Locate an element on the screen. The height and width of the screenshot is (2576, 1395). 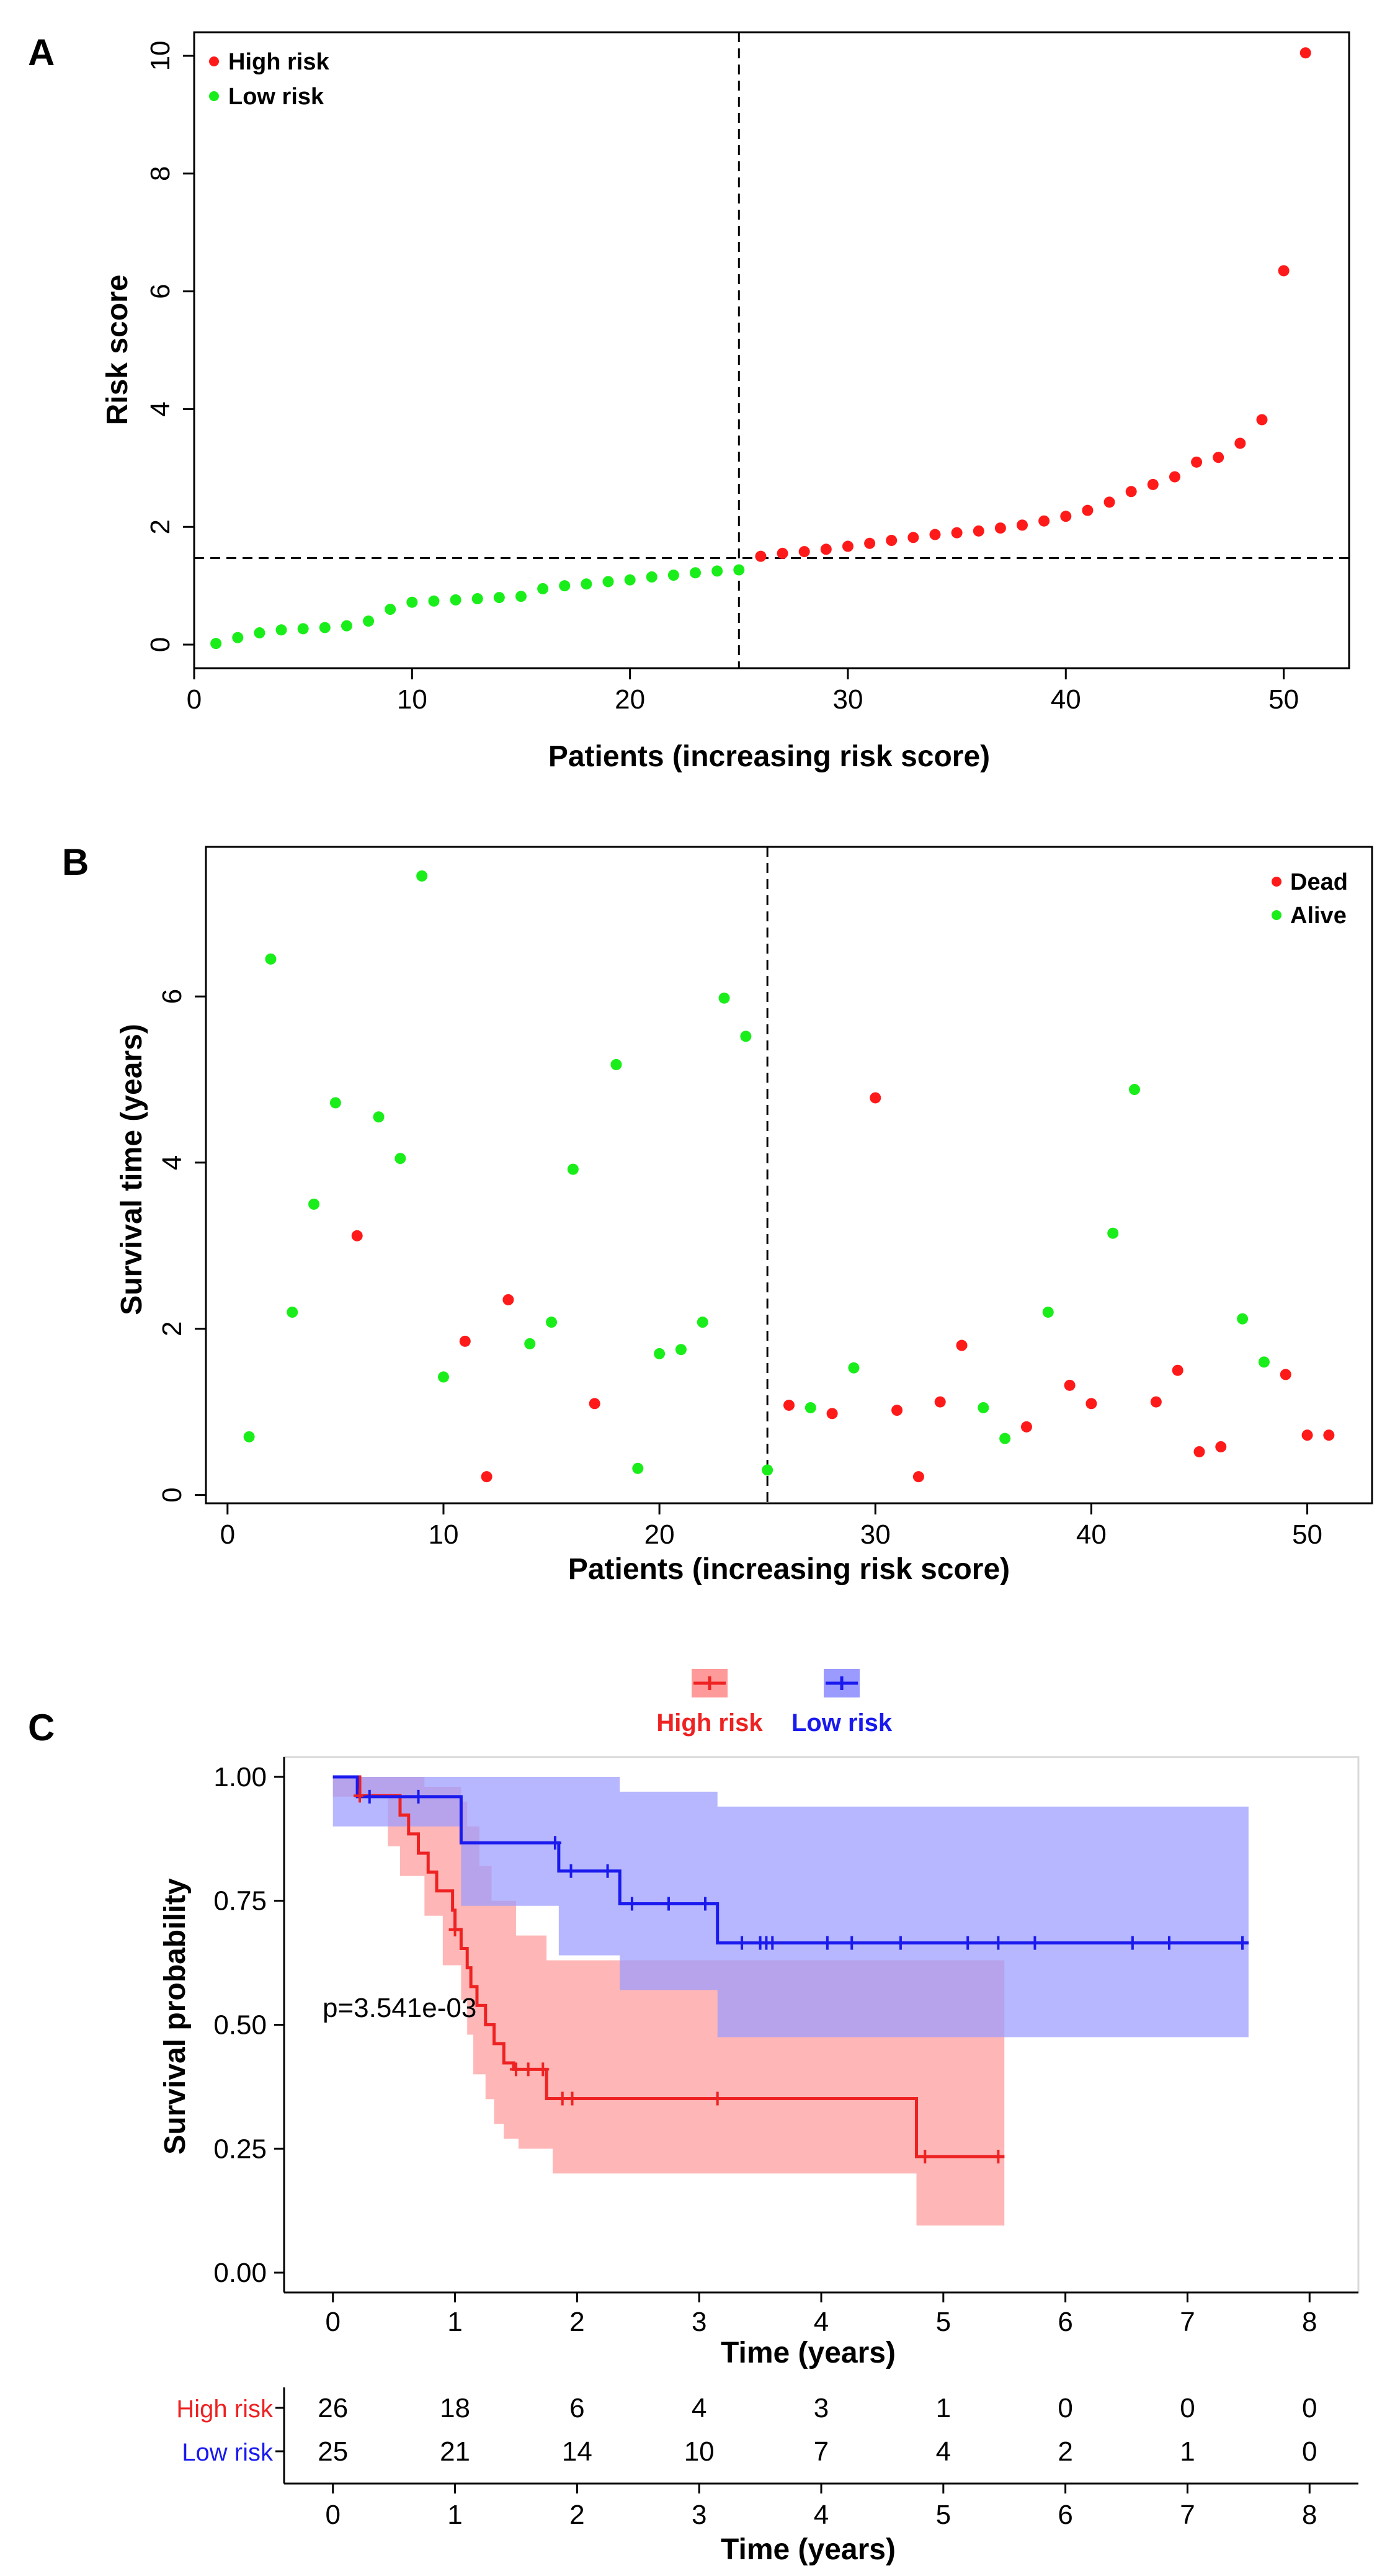
risk-table-x-tick-label: 1 is located at coordinates (454, 2515).